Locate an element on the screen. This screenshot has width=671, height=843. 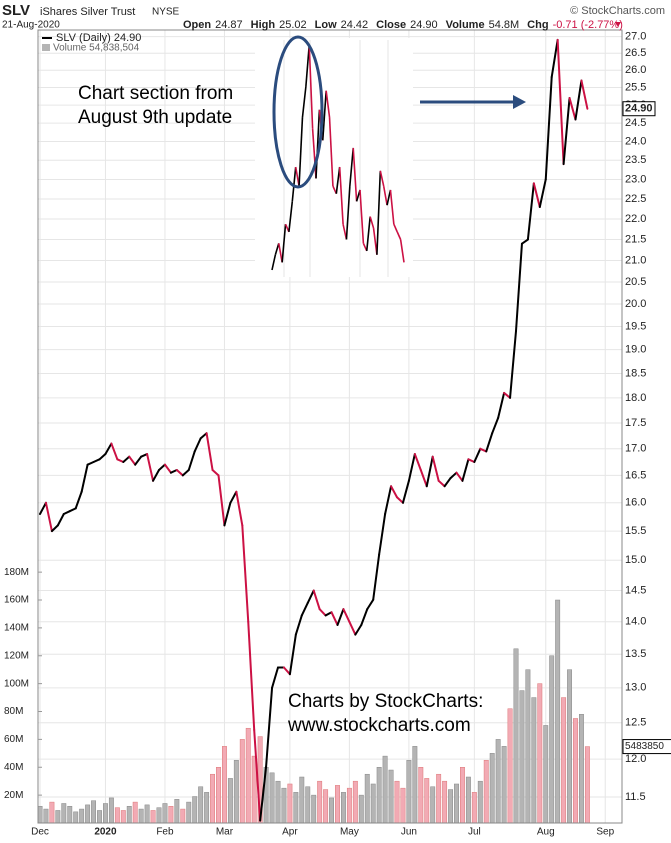
y-tick-label: 16.5 is located at coordinates (635, 475).